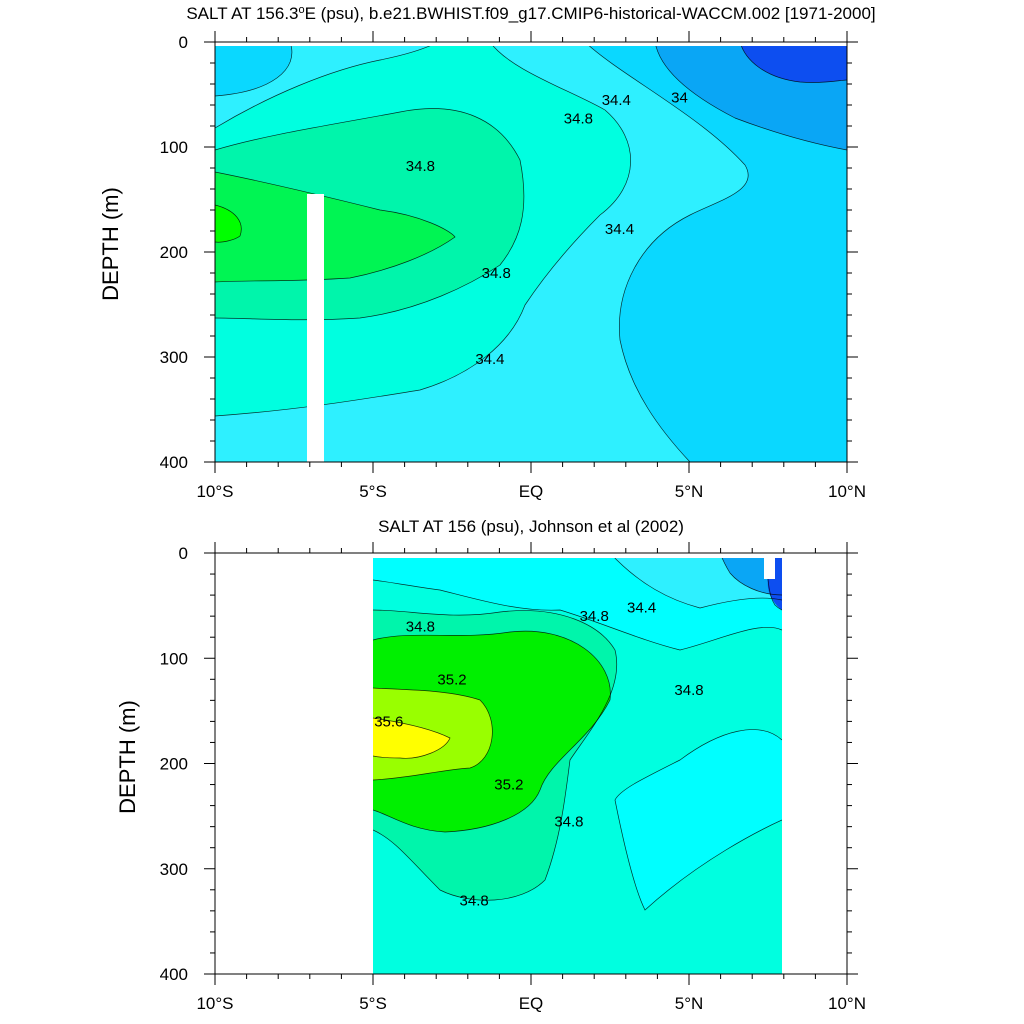 The height and width of the screenshot is (1024, 1024). Describe the element at coordinates (373, 491) in the screenshot. I see `x-tick-label-model: 5°S` at that location.